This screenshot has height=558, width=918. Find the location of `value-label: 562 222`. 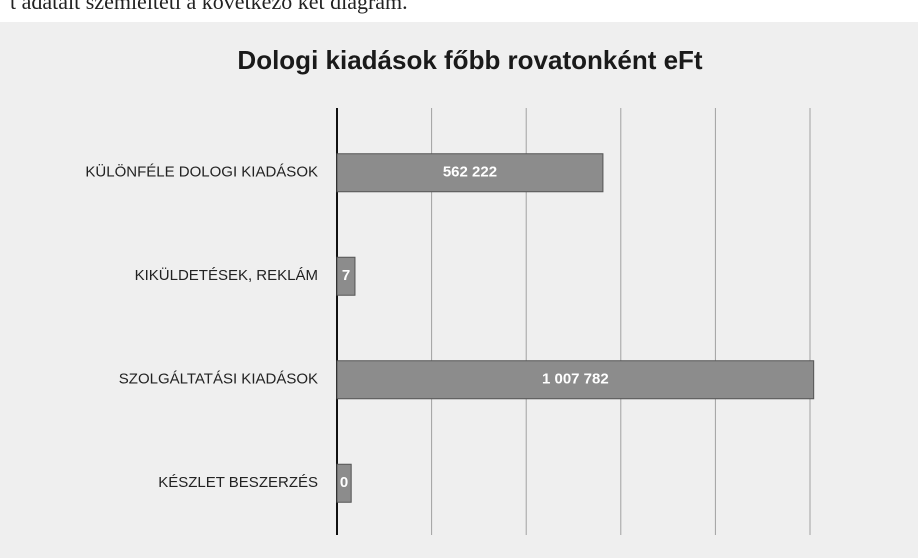

value-label: 562 222 is located at coordinates (470, 172).